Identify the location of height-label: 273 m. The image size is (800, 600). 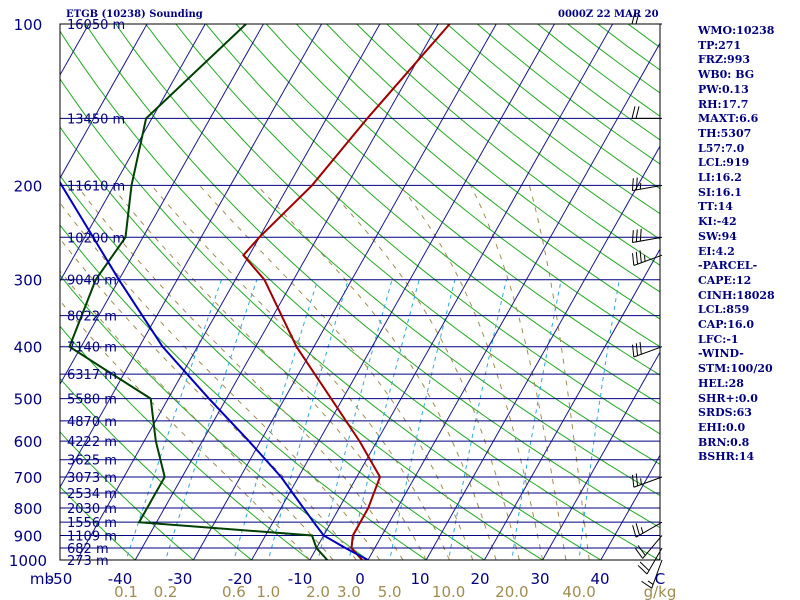
(88, 561).